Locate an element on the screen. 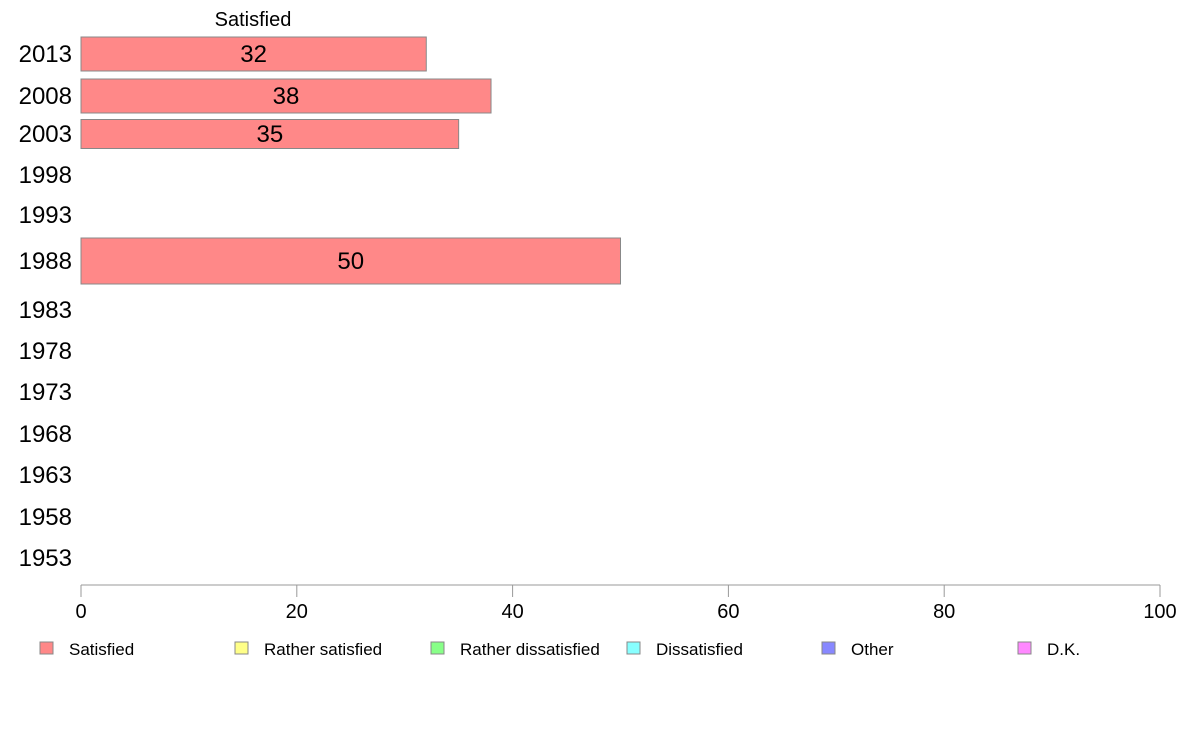  legend-label-dissatisfied: Dissatisfied is located at coordinates (699, 649).